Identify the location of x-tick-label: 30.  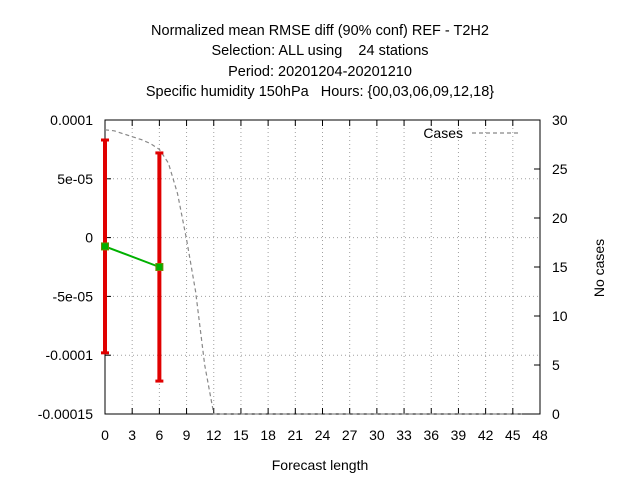
(377, 435).